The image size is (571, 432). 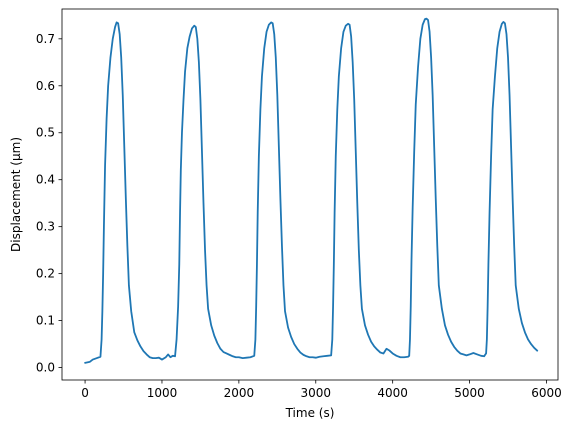 I want to click on y-tick-label: 0.4, so click(x=45, y=180).